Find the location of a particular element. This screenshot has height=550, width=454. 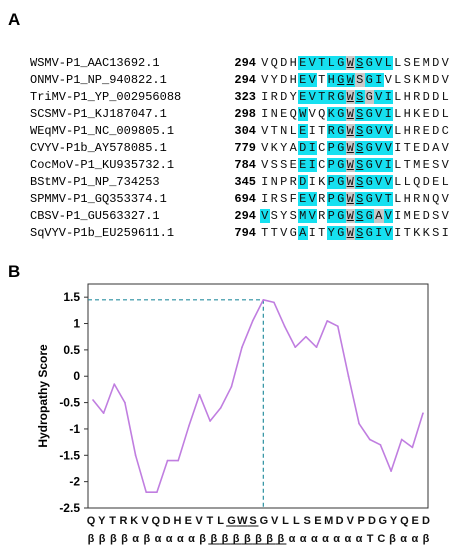

sequence-name: SCSMV-P1_KJ187047.1 is located at coordinates (98, 113).